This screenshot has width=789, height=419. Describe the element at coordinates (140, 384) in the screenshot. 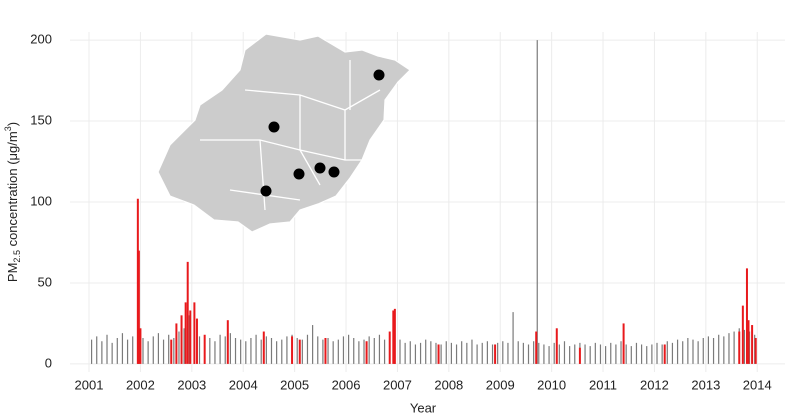

I see `x-tick-label: 2002` at that location.